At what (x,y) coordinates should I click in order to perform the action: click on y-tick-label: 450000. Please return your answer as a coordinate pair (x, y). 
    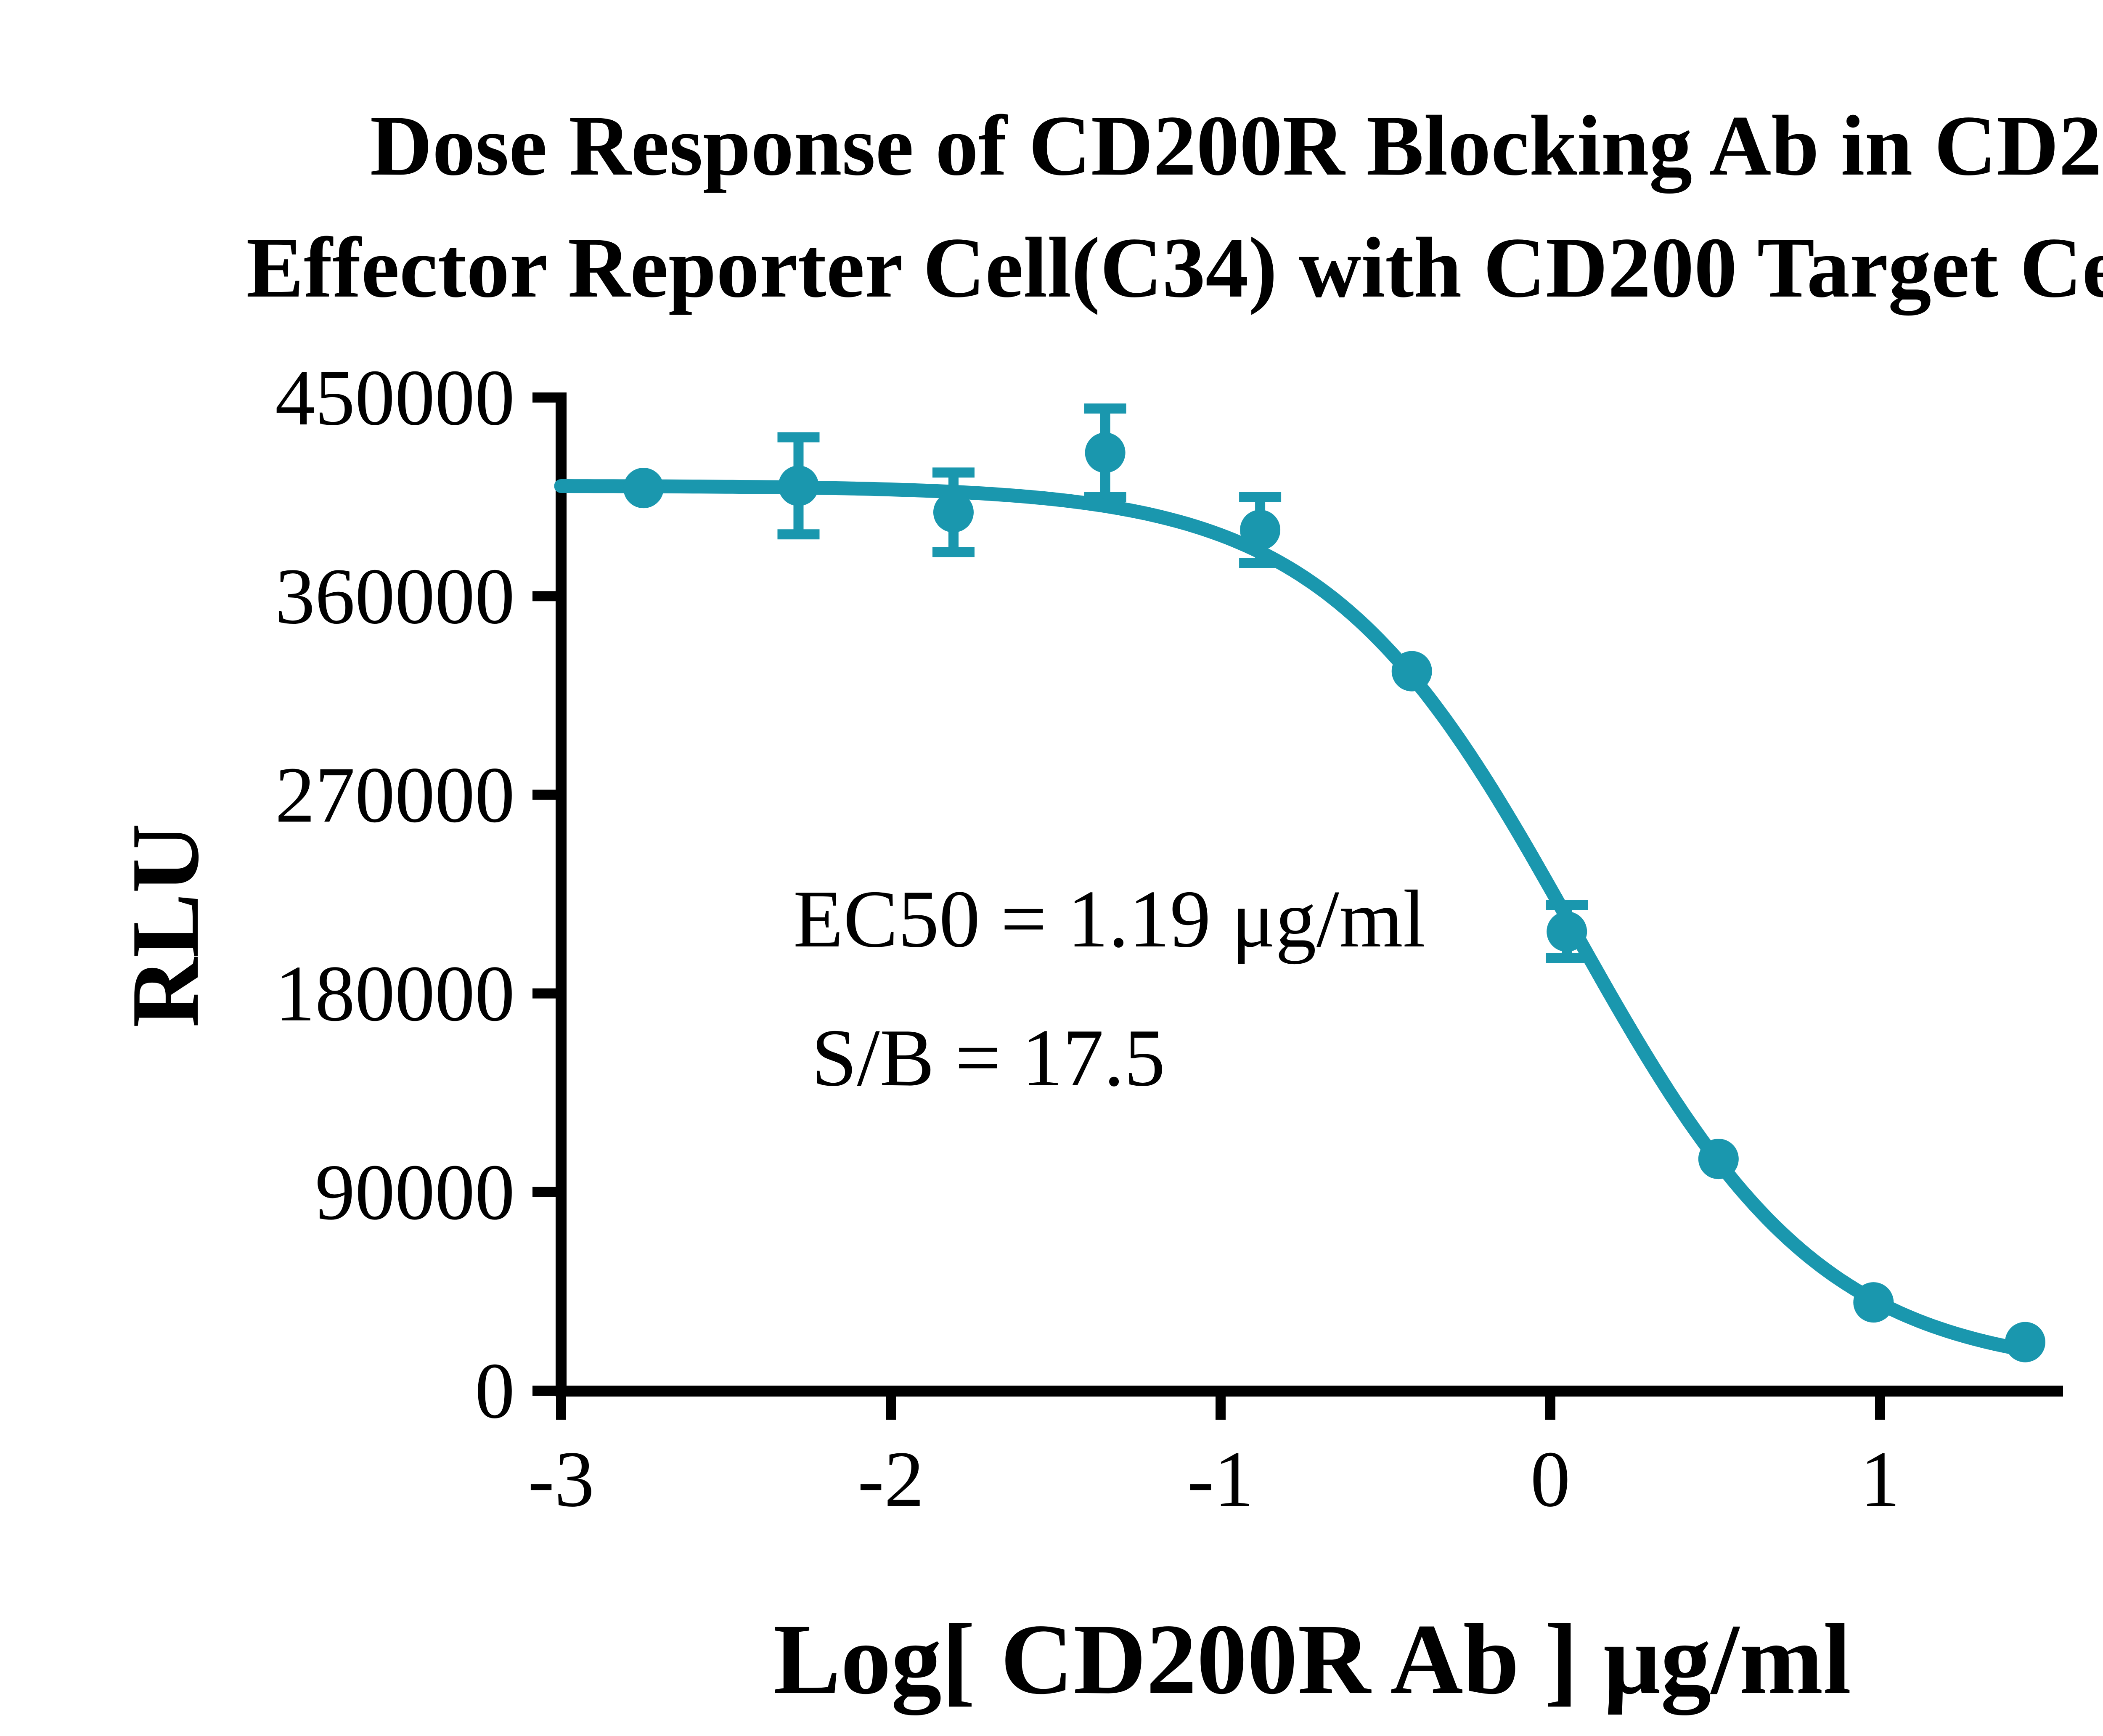
    Looking at the image, I should click on (395, 398).